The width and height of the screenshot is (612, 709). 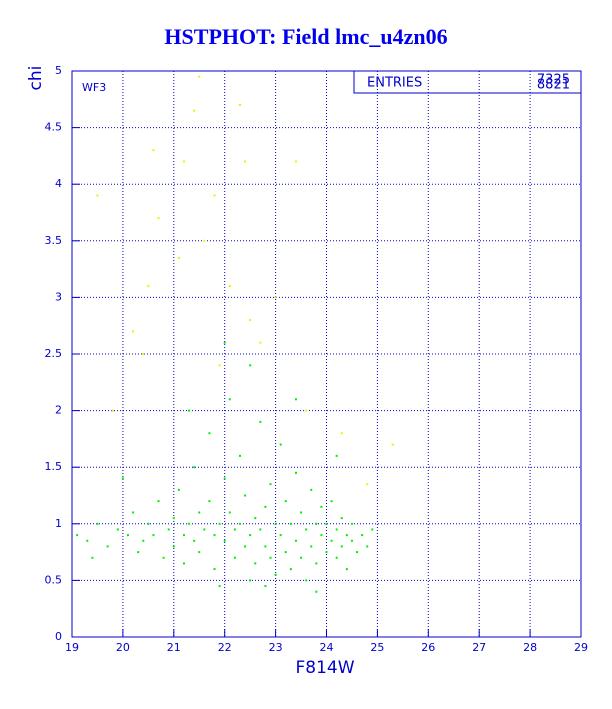 I want to click on y-tick-label: 4, so click(x=58, y=183).